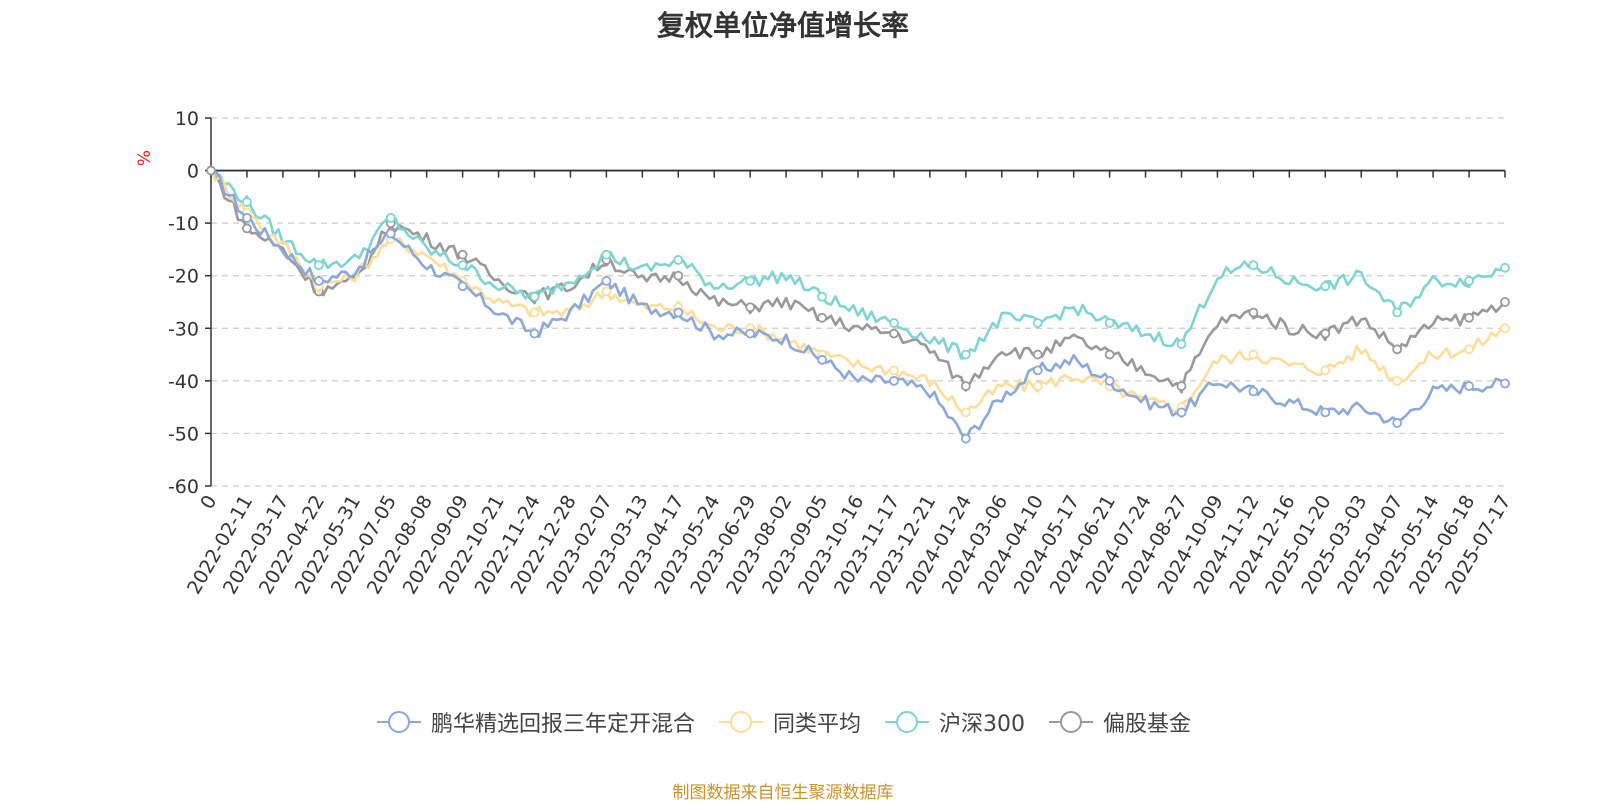 Image resolution: width=1600 pixels, height=803 pixels. Describe the element at coordinates (183, 434) in the screenshot. I see `y-tick-label: -50` at that location.